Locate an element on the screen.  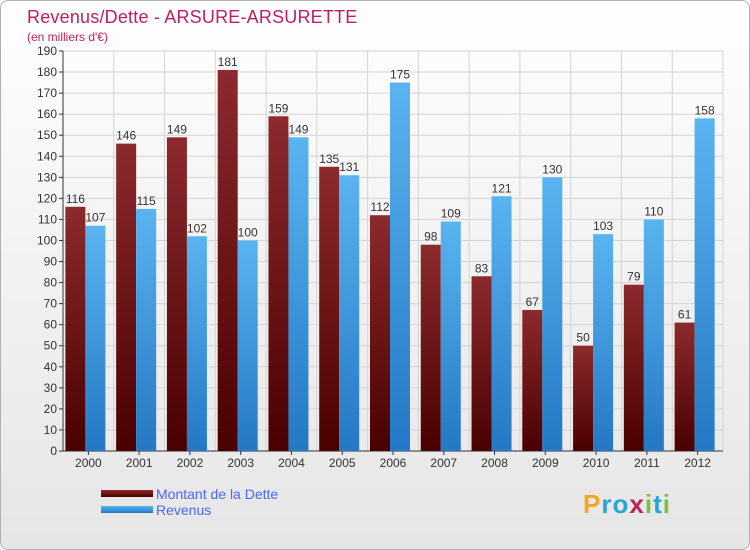
data-label-revenus: 102 is located at coordinates (197, 228).